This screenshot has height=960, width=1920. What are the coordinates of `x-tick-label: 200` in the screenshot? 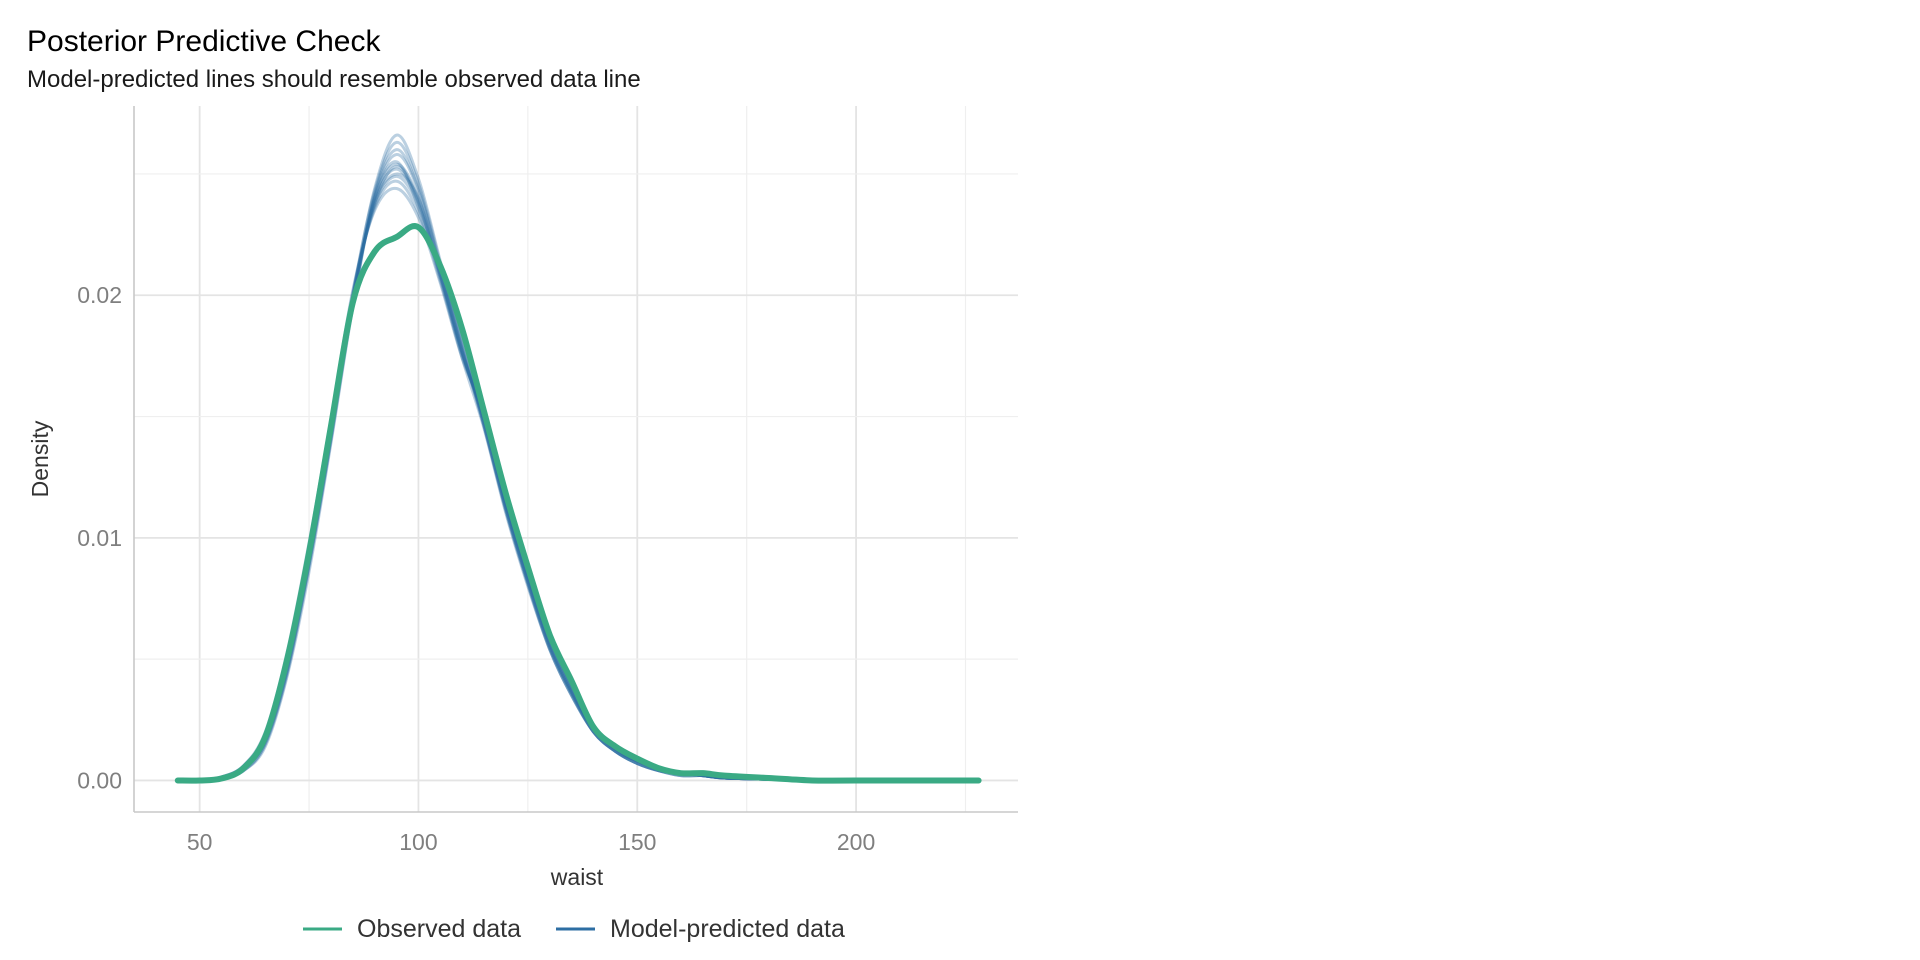 It's located at (856, 842).